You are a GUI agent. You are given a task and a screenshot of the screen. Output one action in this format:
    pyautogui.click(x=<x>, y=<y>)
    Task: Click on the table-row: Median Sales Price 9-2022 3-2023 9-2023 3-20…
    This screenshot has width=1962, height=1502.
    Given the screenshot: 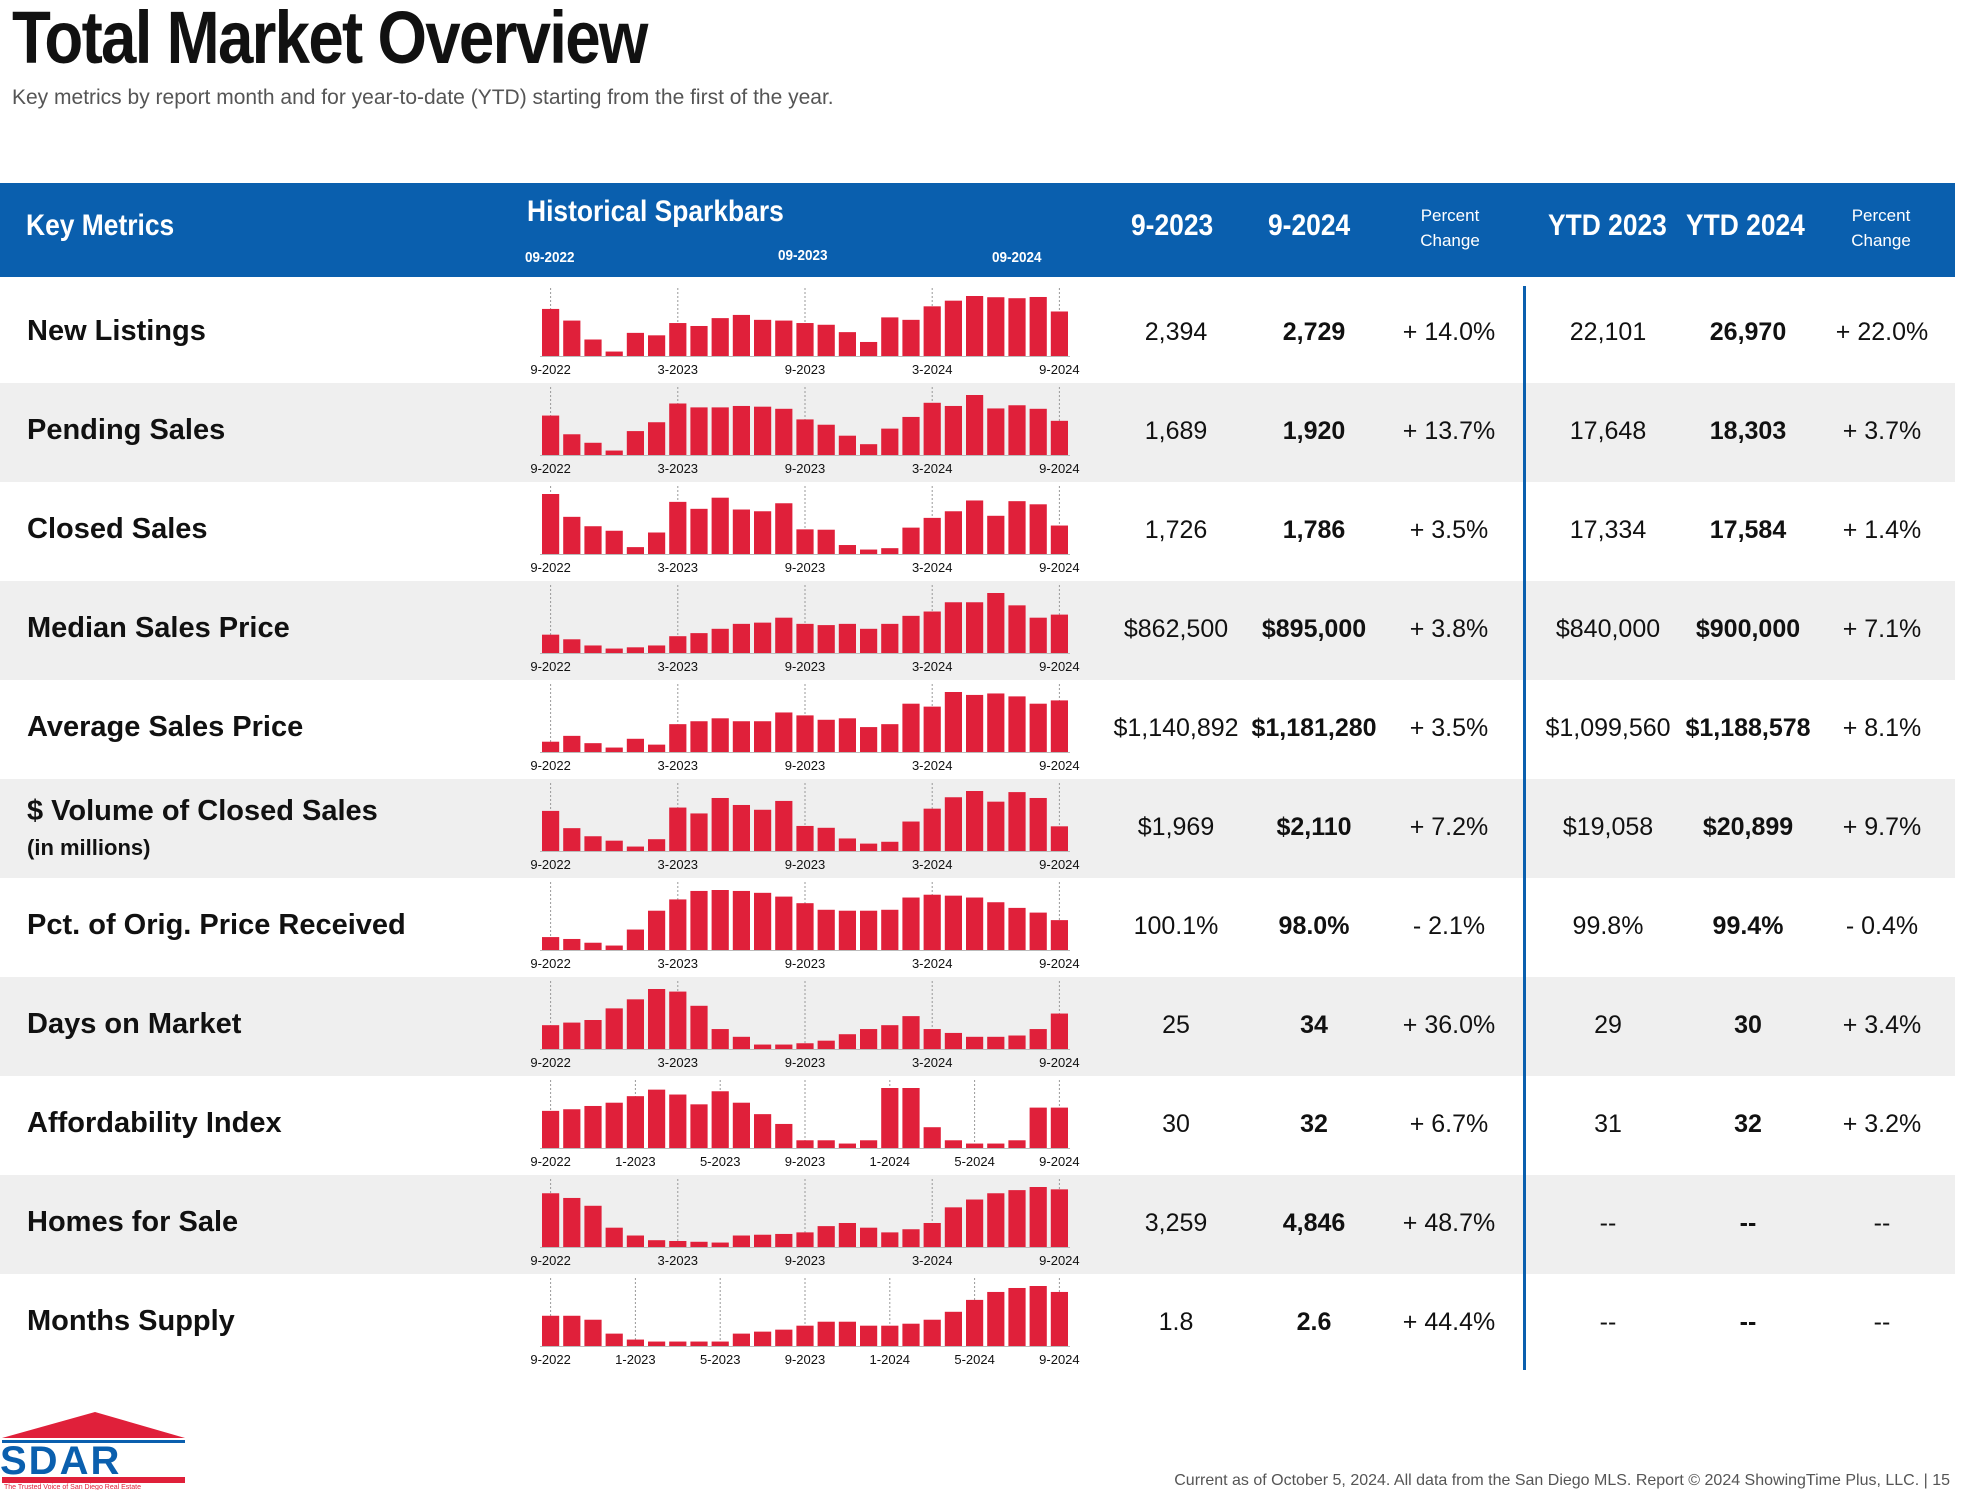 What is the action you would take?
    pyautogui.click(x=977, y=630)
    